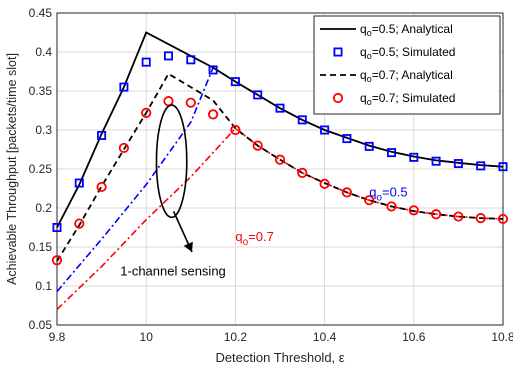  What do you see at coordinates (41, 169) in the screenshot?
I see `y-tick-label: 0.25` at bounding box center [41, 169].